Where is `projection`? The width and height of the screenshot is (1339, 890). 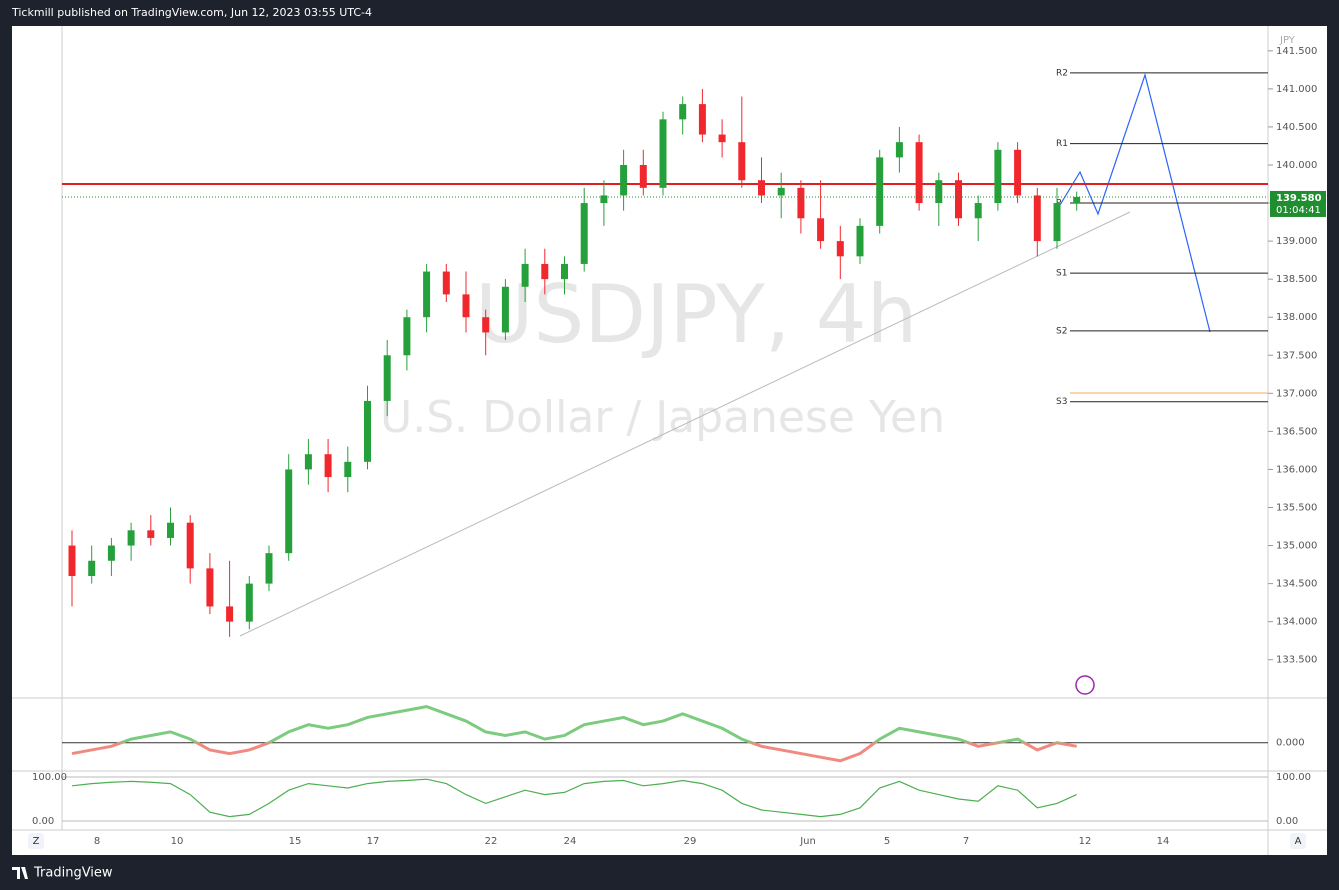 projection is located at coordinates (1135, 202).